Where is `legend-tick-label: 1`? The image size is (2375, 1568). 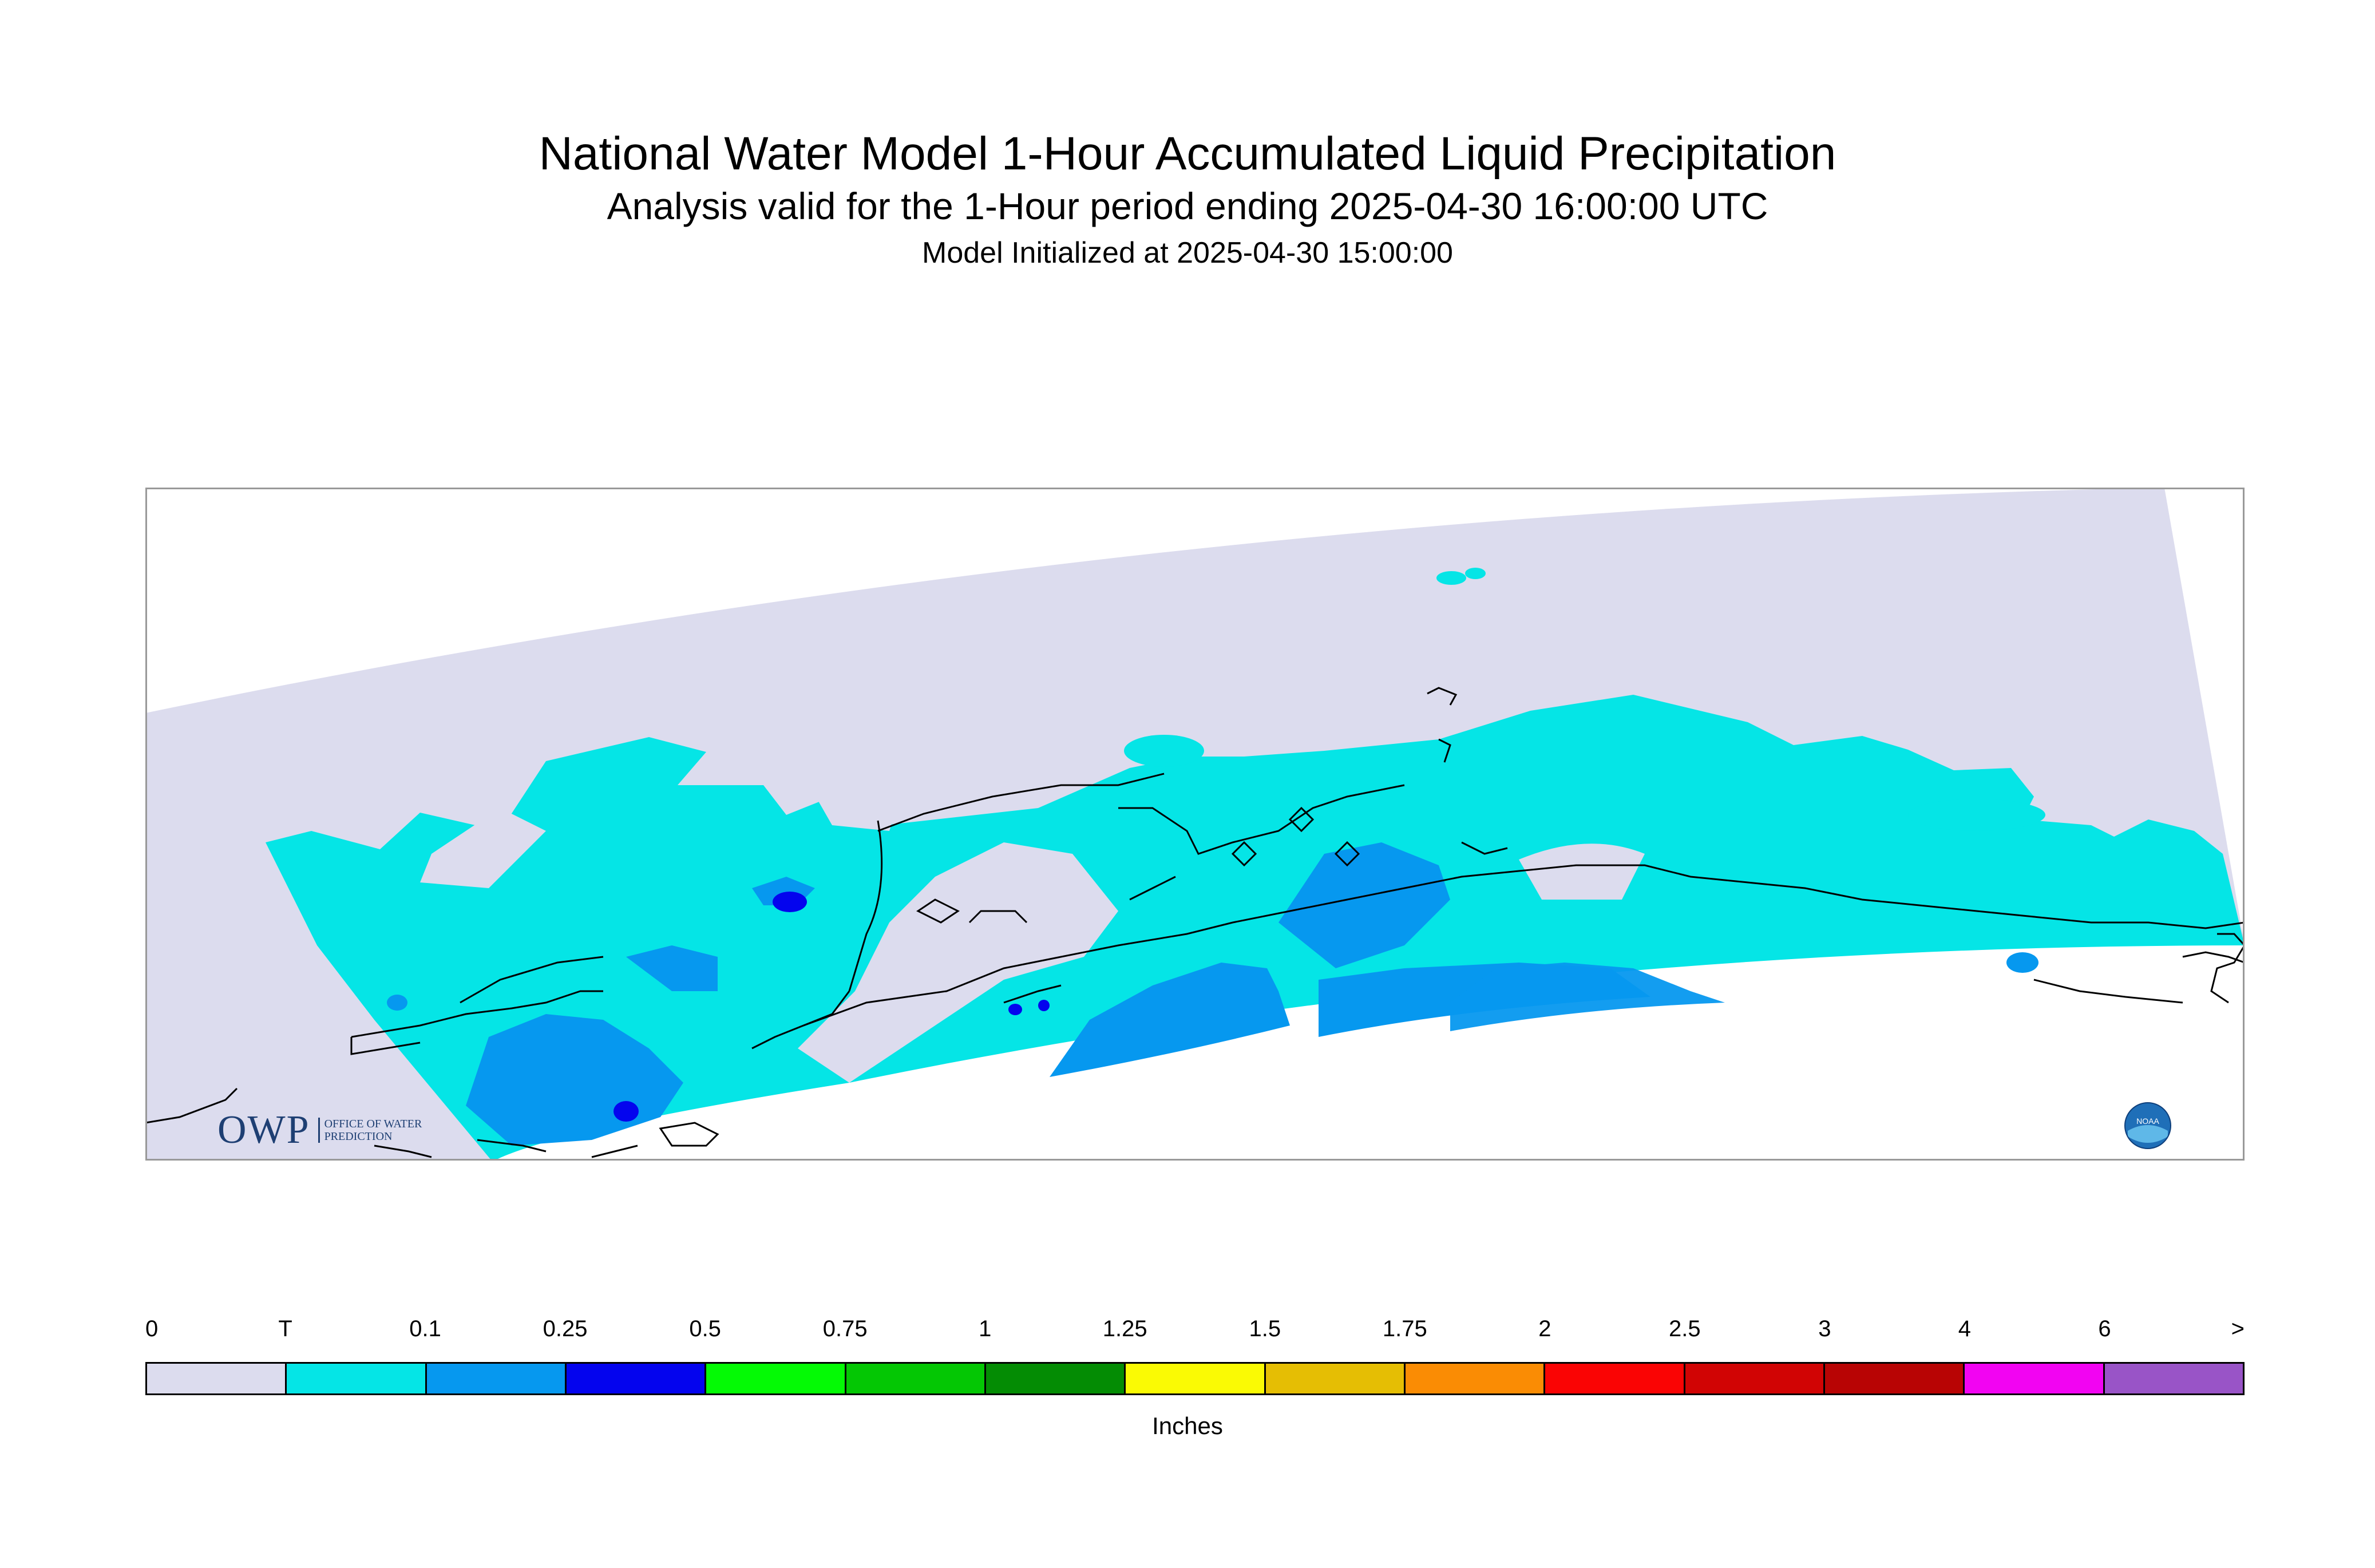
legend-tick-label: 1 is located at coordinates (985, 1328).